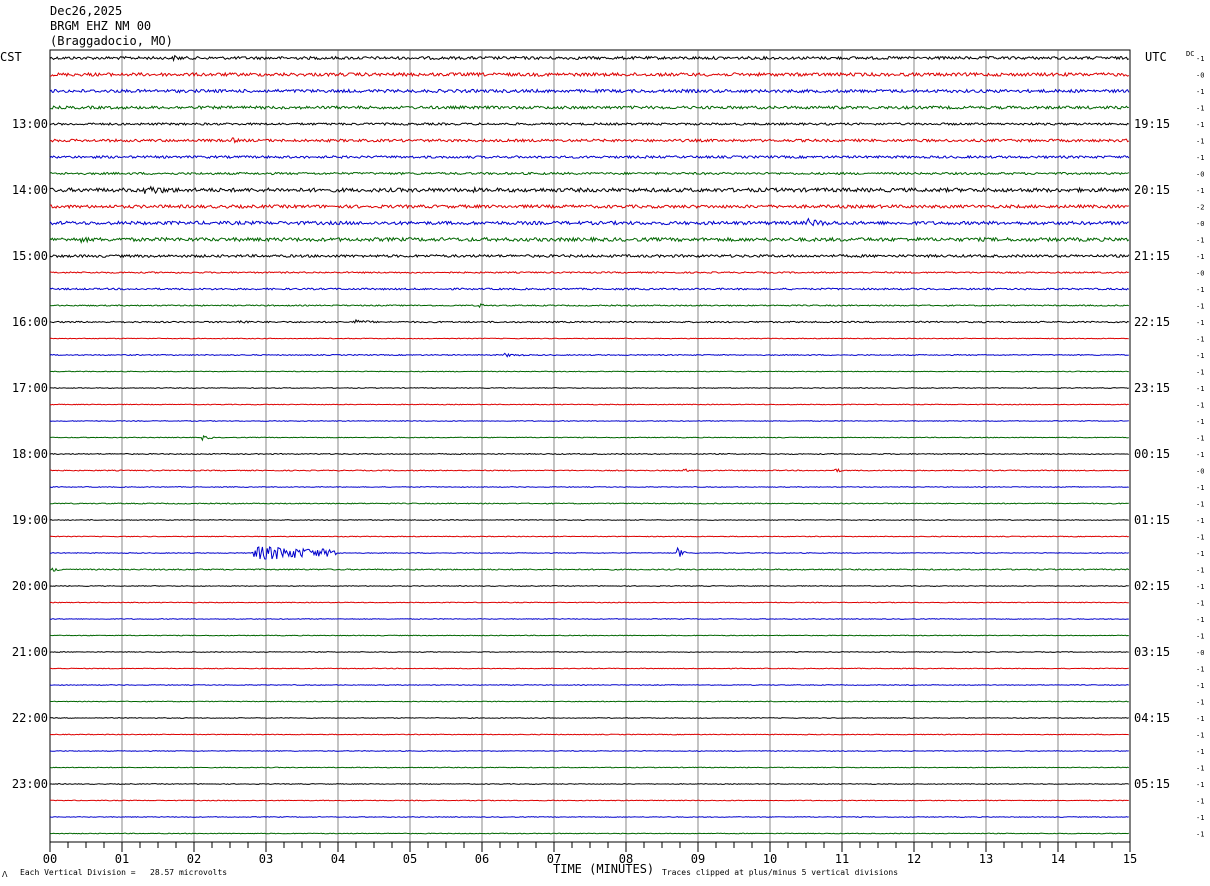 The height and width of the screenshot is (886, 1210). I want to click on x-axis-title: TIME (MINUTES), so click(604, 869).